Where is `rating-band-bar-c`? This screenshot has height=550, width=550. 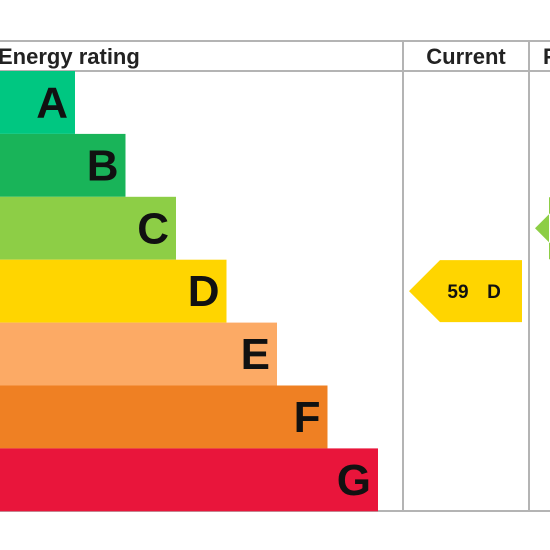 rating-band-bar-c is located at coordinates (88, 228).